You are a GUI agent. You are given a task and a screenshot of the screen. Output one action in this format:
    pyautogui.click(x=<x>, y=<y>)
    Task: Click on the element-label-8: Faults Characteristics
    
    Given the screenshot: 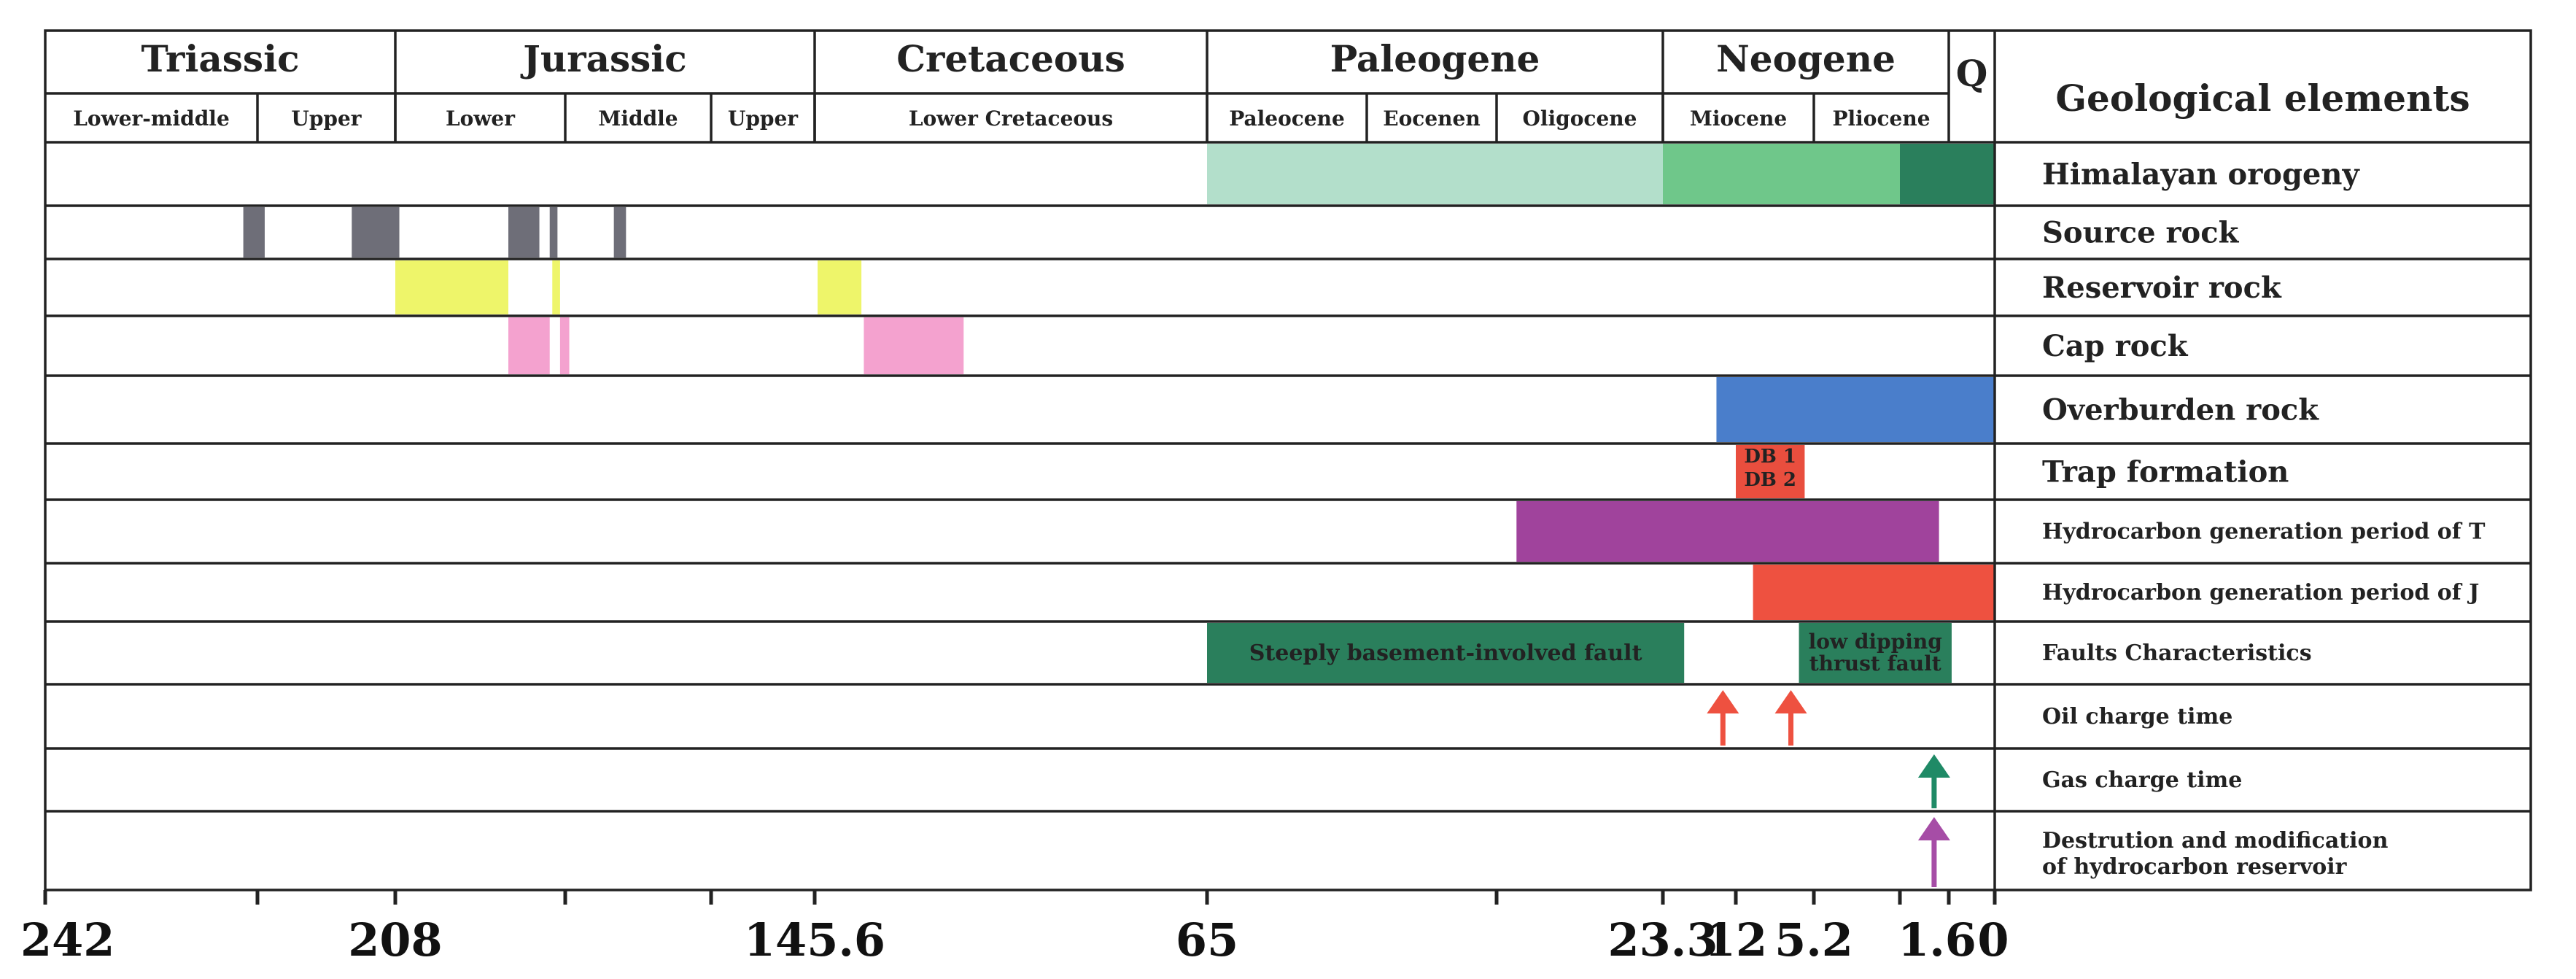 What is the action you would take?
    pyautogui.click(x=2177, y=654)
    